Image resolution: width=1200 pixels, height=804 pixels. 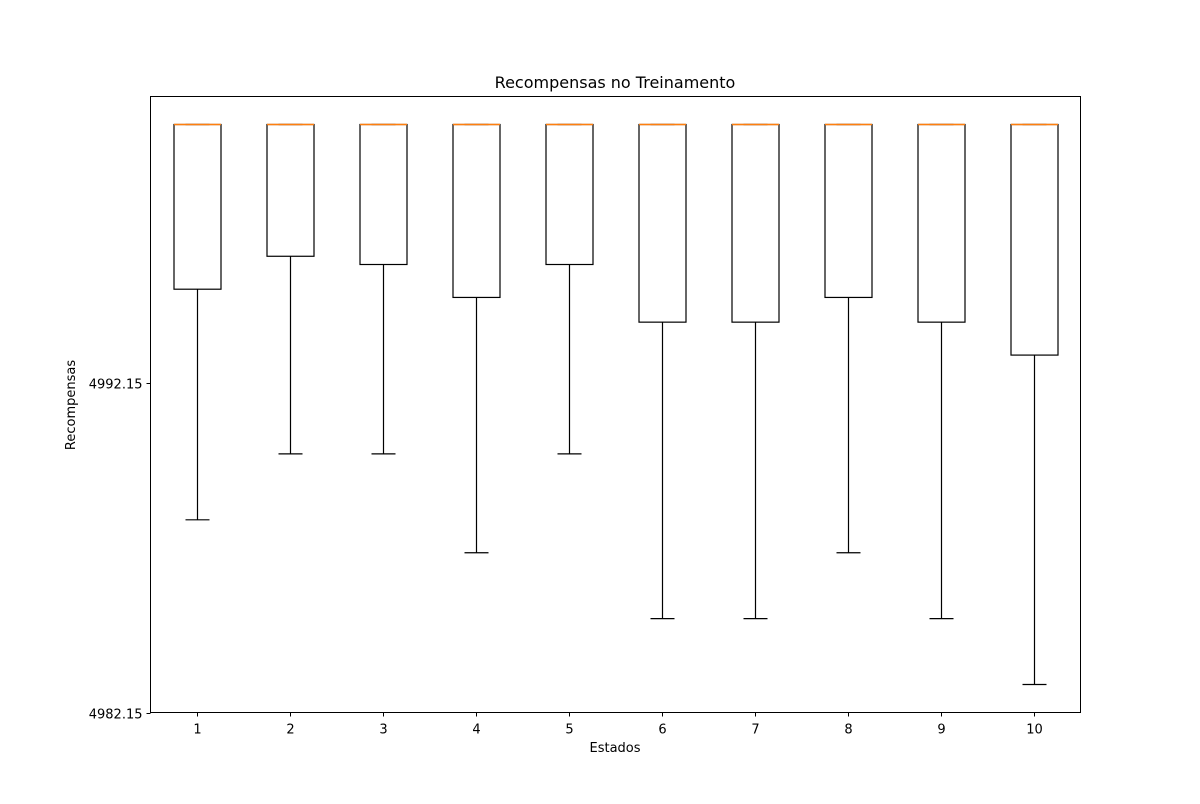 I want to click on x-tick-label: 8, so click(x=848, y=730).